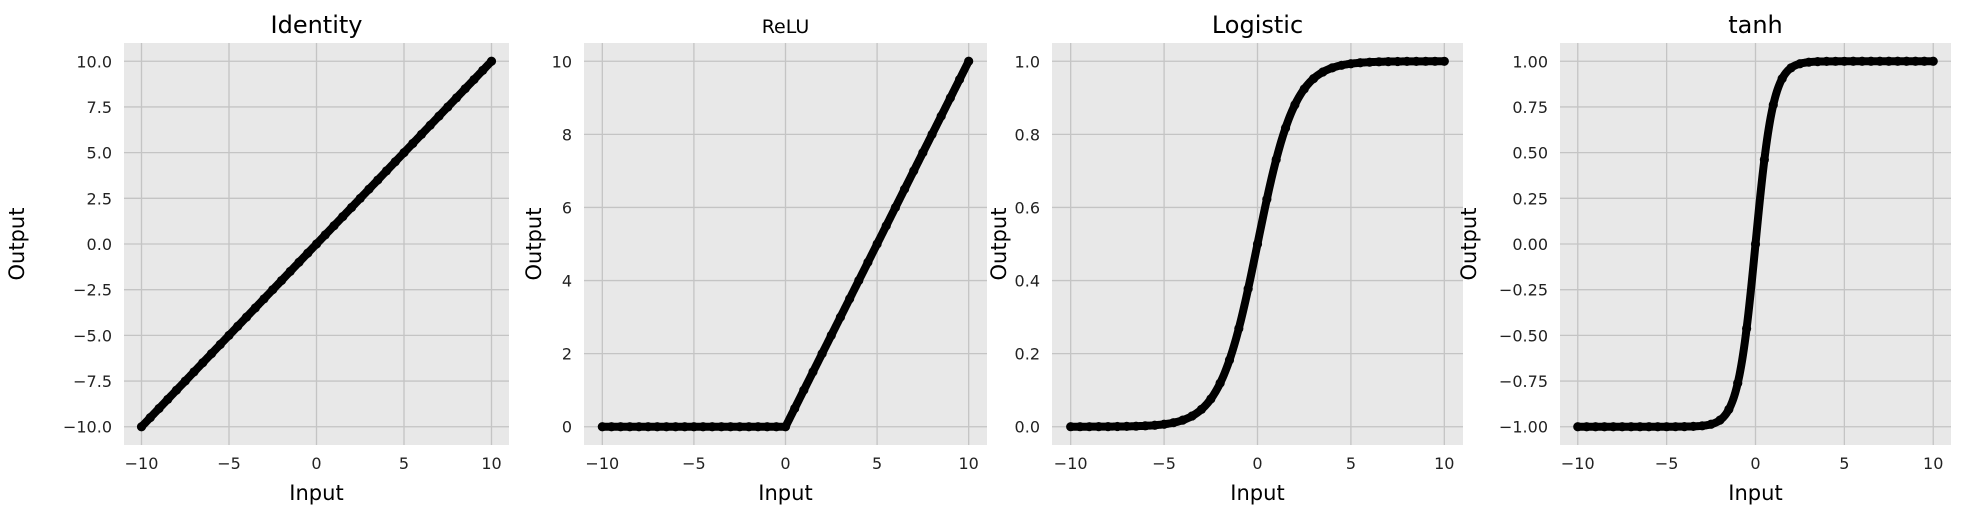 Image resolution: width=1971 pixels, height=518 pixels. What do you see at coordinates (92, 381) in the screenshot?
I see `y-tick-label: −7.5` at bounding box center [92, 381].